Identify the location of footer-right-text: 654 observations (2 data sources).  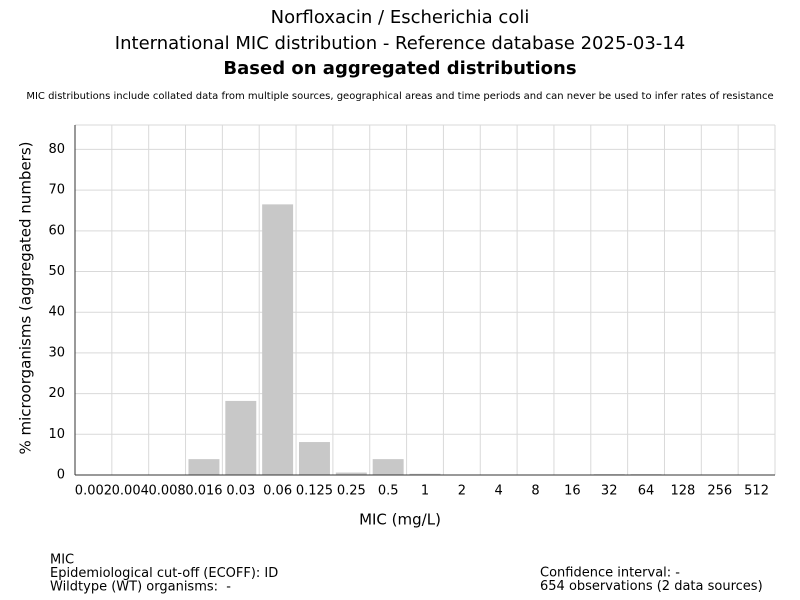
(651, 586).